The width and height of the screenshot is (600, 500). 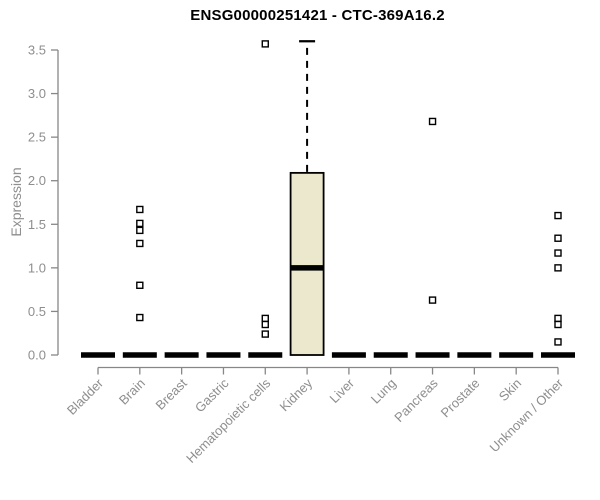 What do you see at coordinates (212, 395) in the screenshot?
I see `x-tick-label: Gastric` at bounding box center [212, 395].